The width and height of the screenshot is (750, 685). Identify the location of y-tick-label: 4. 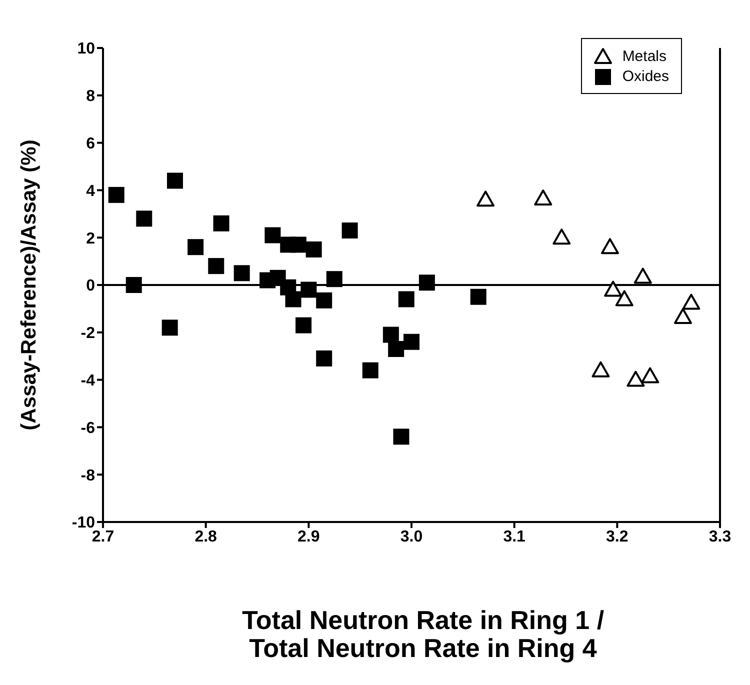
(91, 191).